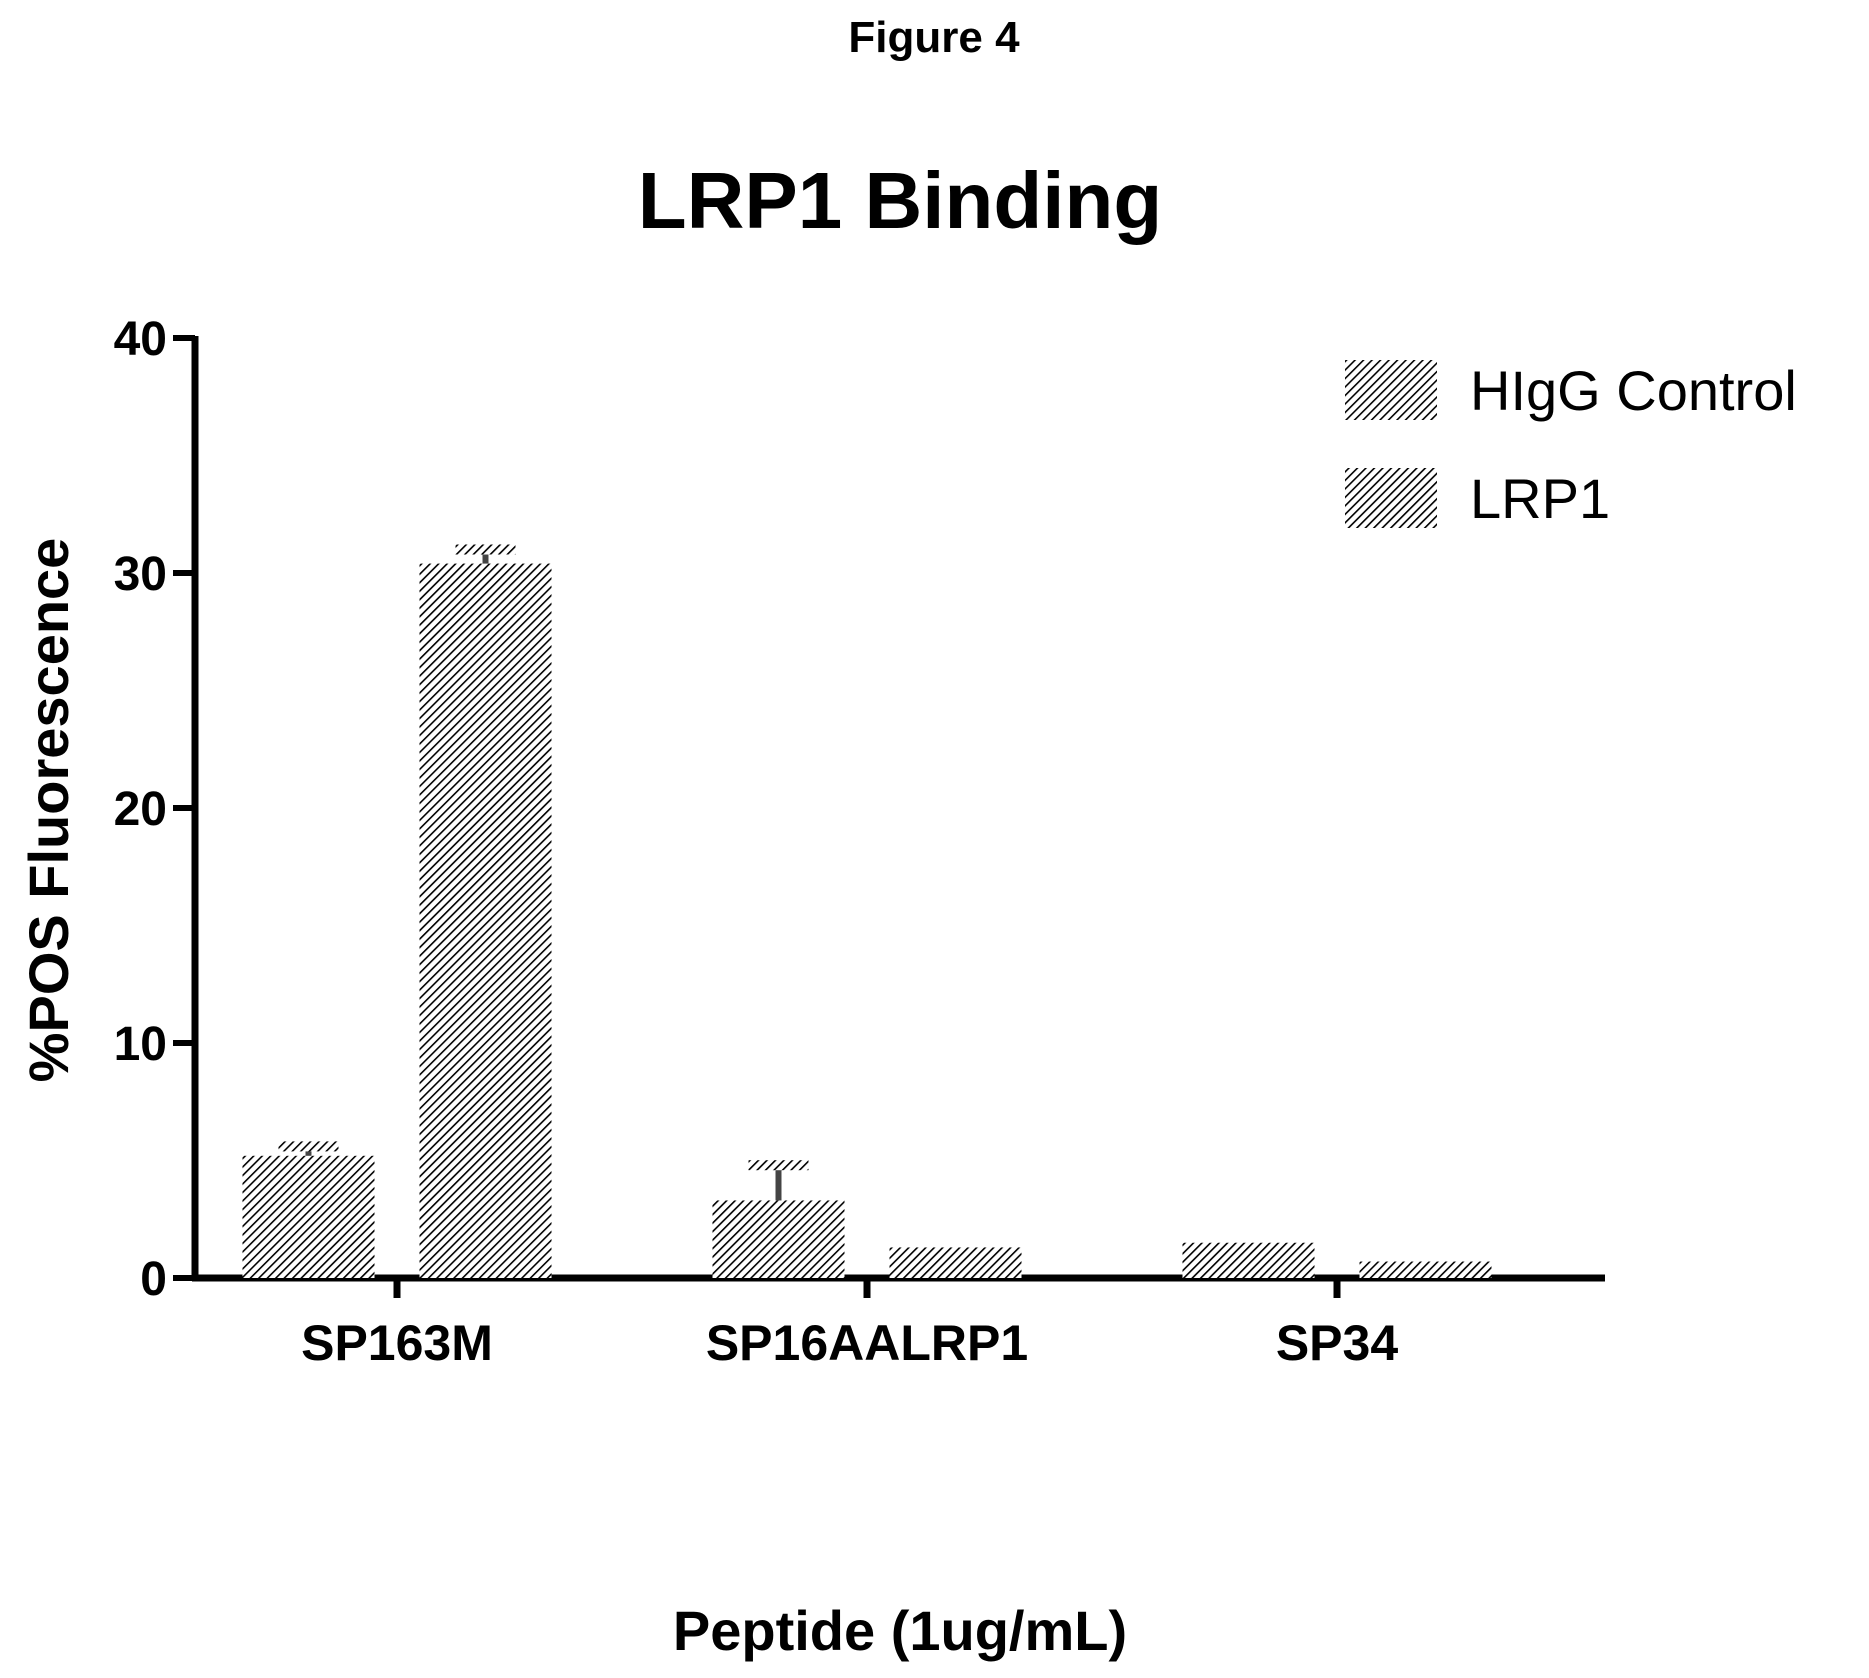  Describe the element at coordinates (140, 809) in the screenshot. I see `y-tick-label: 20` at that location.